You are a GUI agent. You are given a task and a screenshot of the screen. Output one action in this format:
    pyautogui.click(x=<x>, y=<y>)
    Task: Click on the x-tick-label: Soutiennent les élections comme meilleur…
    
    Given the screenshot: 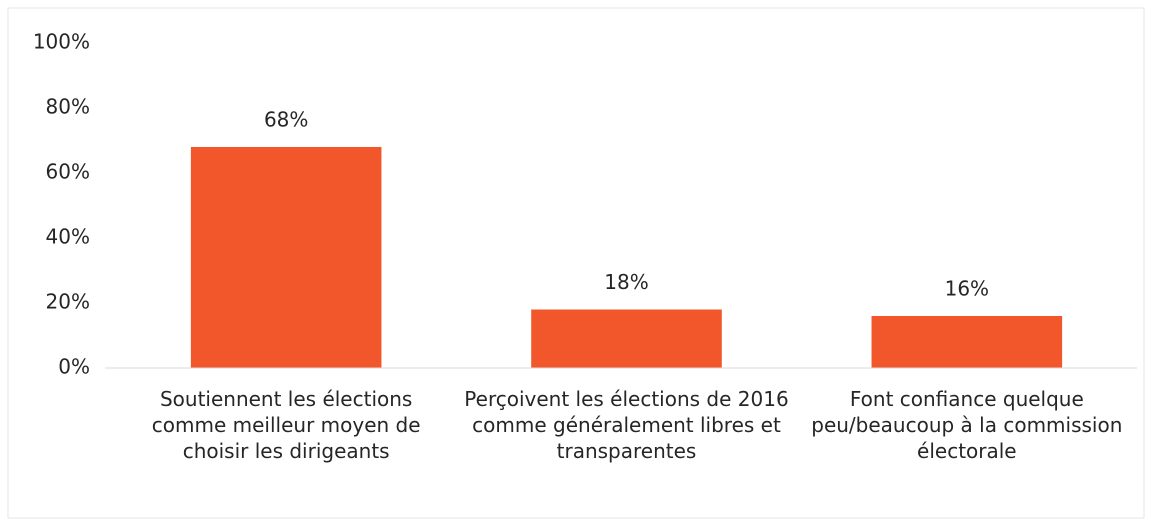 What is the action you would take?
    pyautogui.click(x=286, y=425)
    